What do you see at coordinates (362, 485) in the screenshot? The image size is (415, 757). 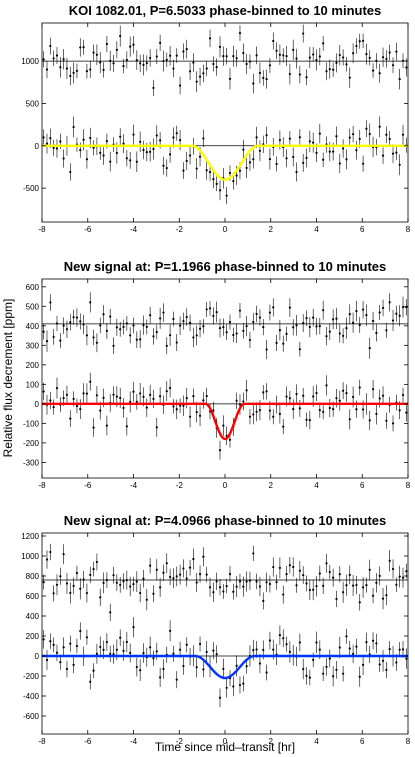 I see `x-tick-label: 6` at bounding box center [362, 485].